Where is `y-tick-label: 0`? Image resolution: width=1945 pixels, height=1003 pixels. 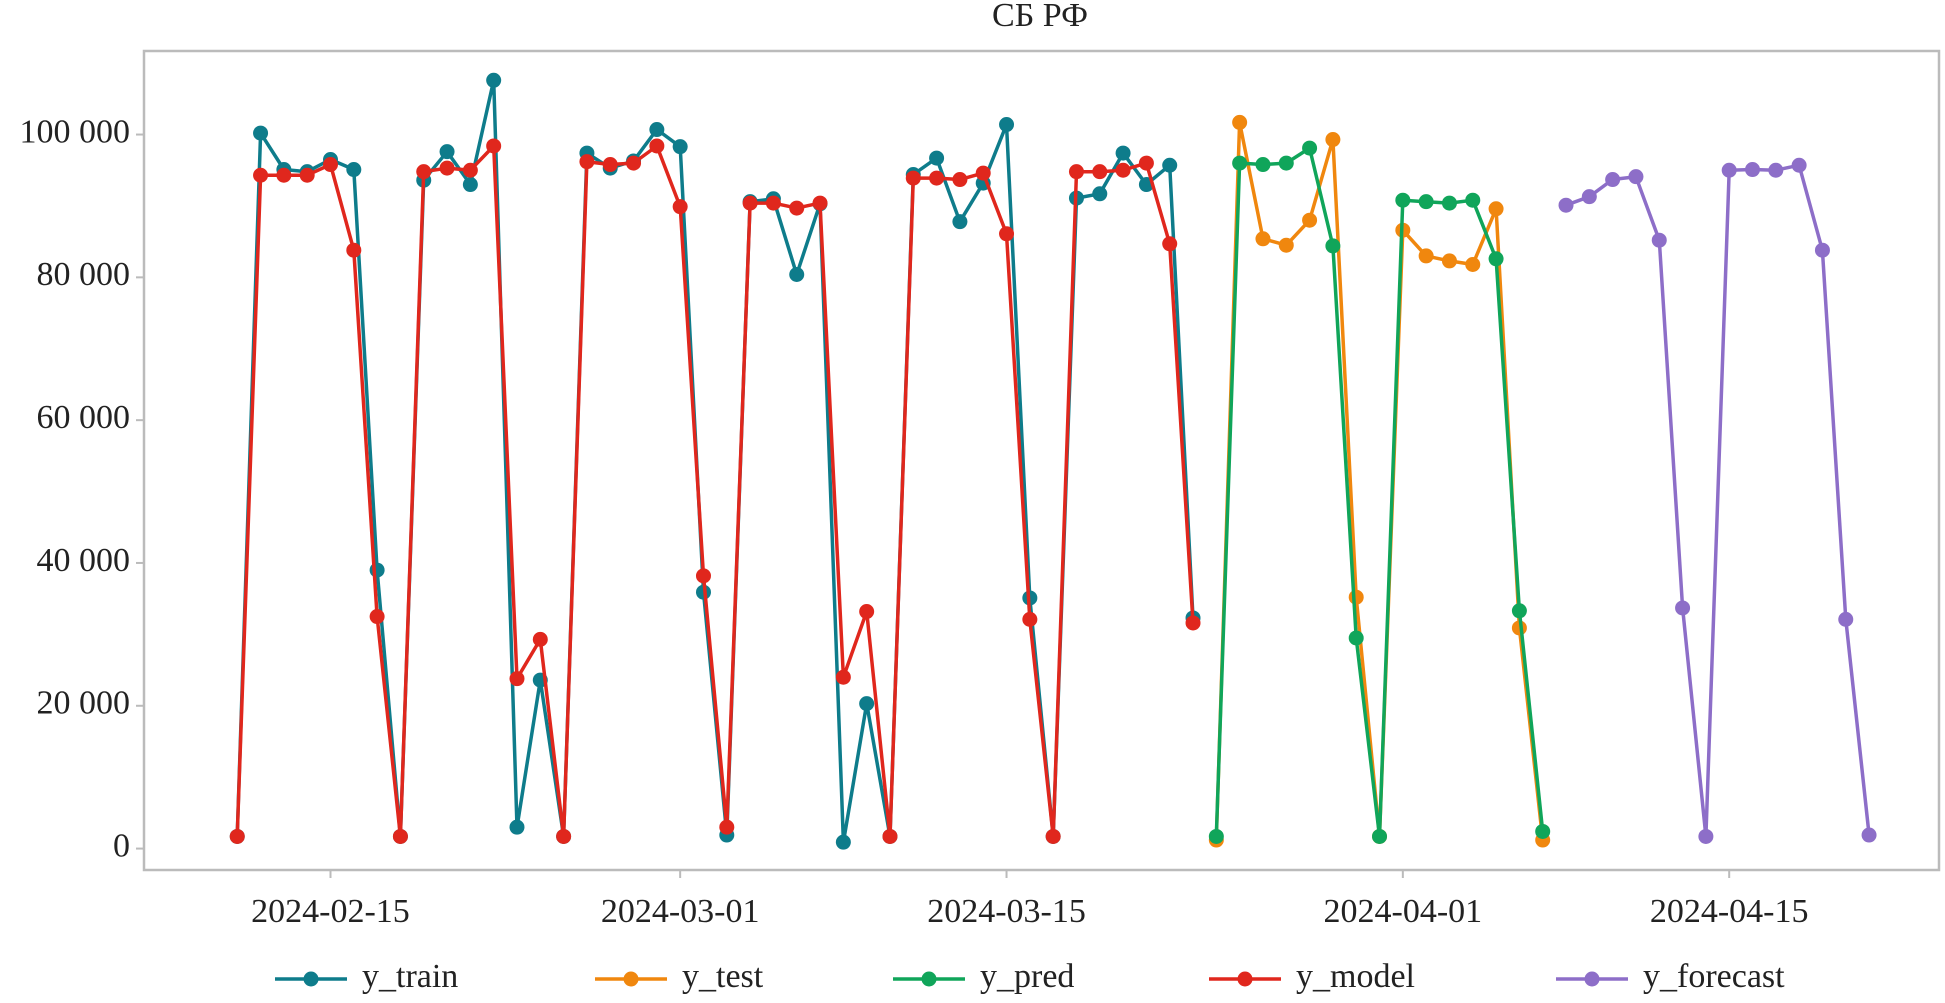 y-tick-label: 0 is located at coordinates (121, 845).